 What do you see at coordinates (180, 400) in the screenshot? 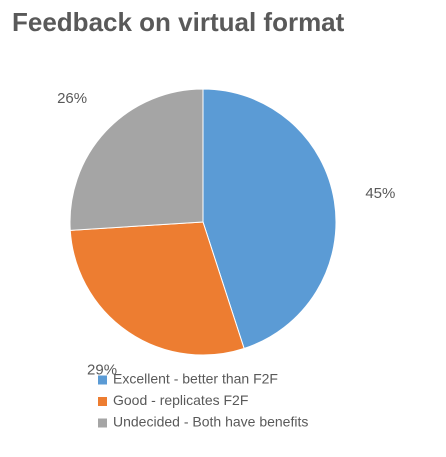
I see `legend-label: Good - replicates F2F` at bounding box center [180, 400].